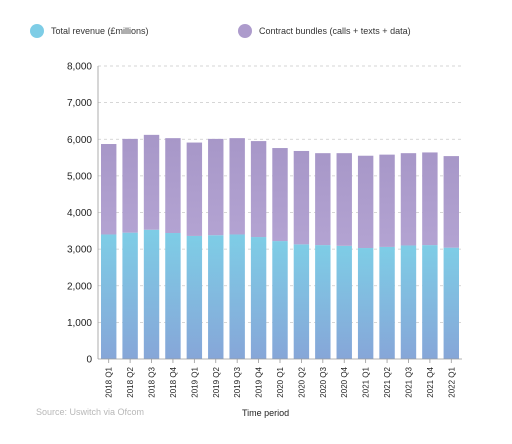 The width and height of the screenshot is (512, 444). Describe the element at coordinates (109, 381) in the screenshot. I see `x-tick-label: 2018 Q1` at that location.